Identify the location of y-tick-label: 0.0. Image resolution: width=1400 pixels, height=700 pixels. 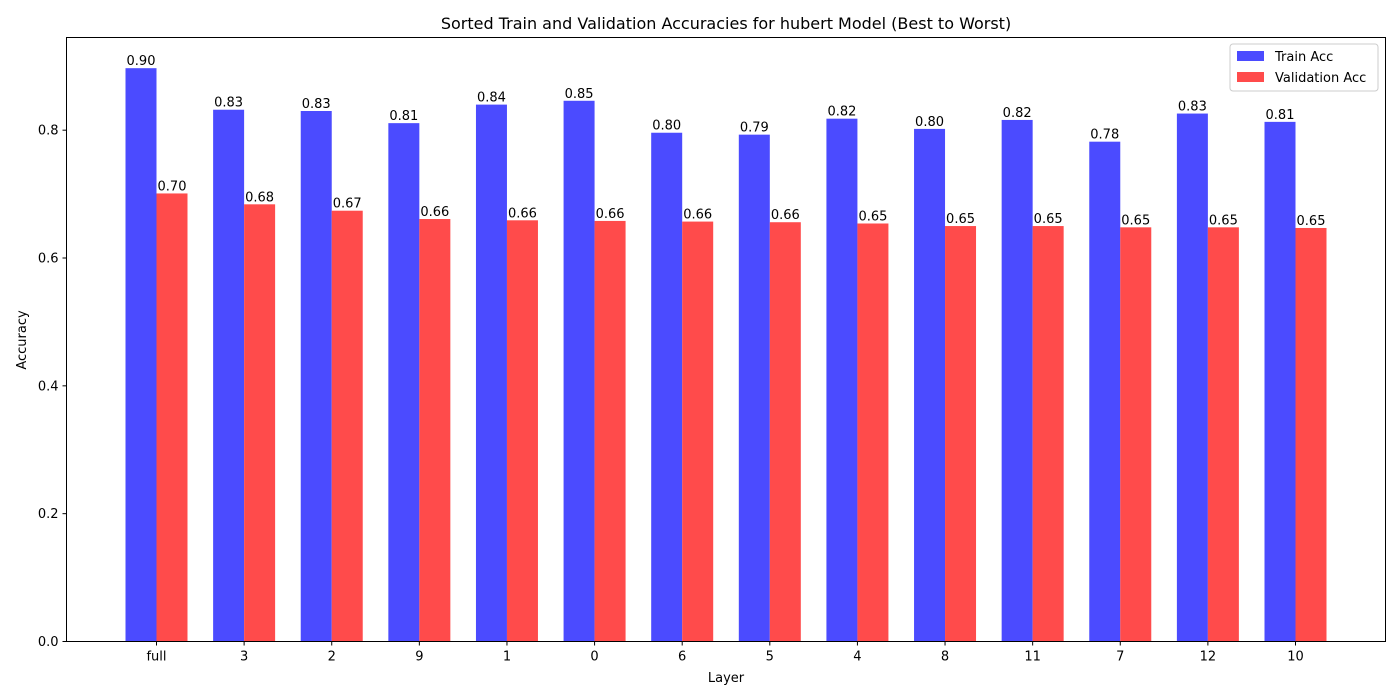
(48, 642).